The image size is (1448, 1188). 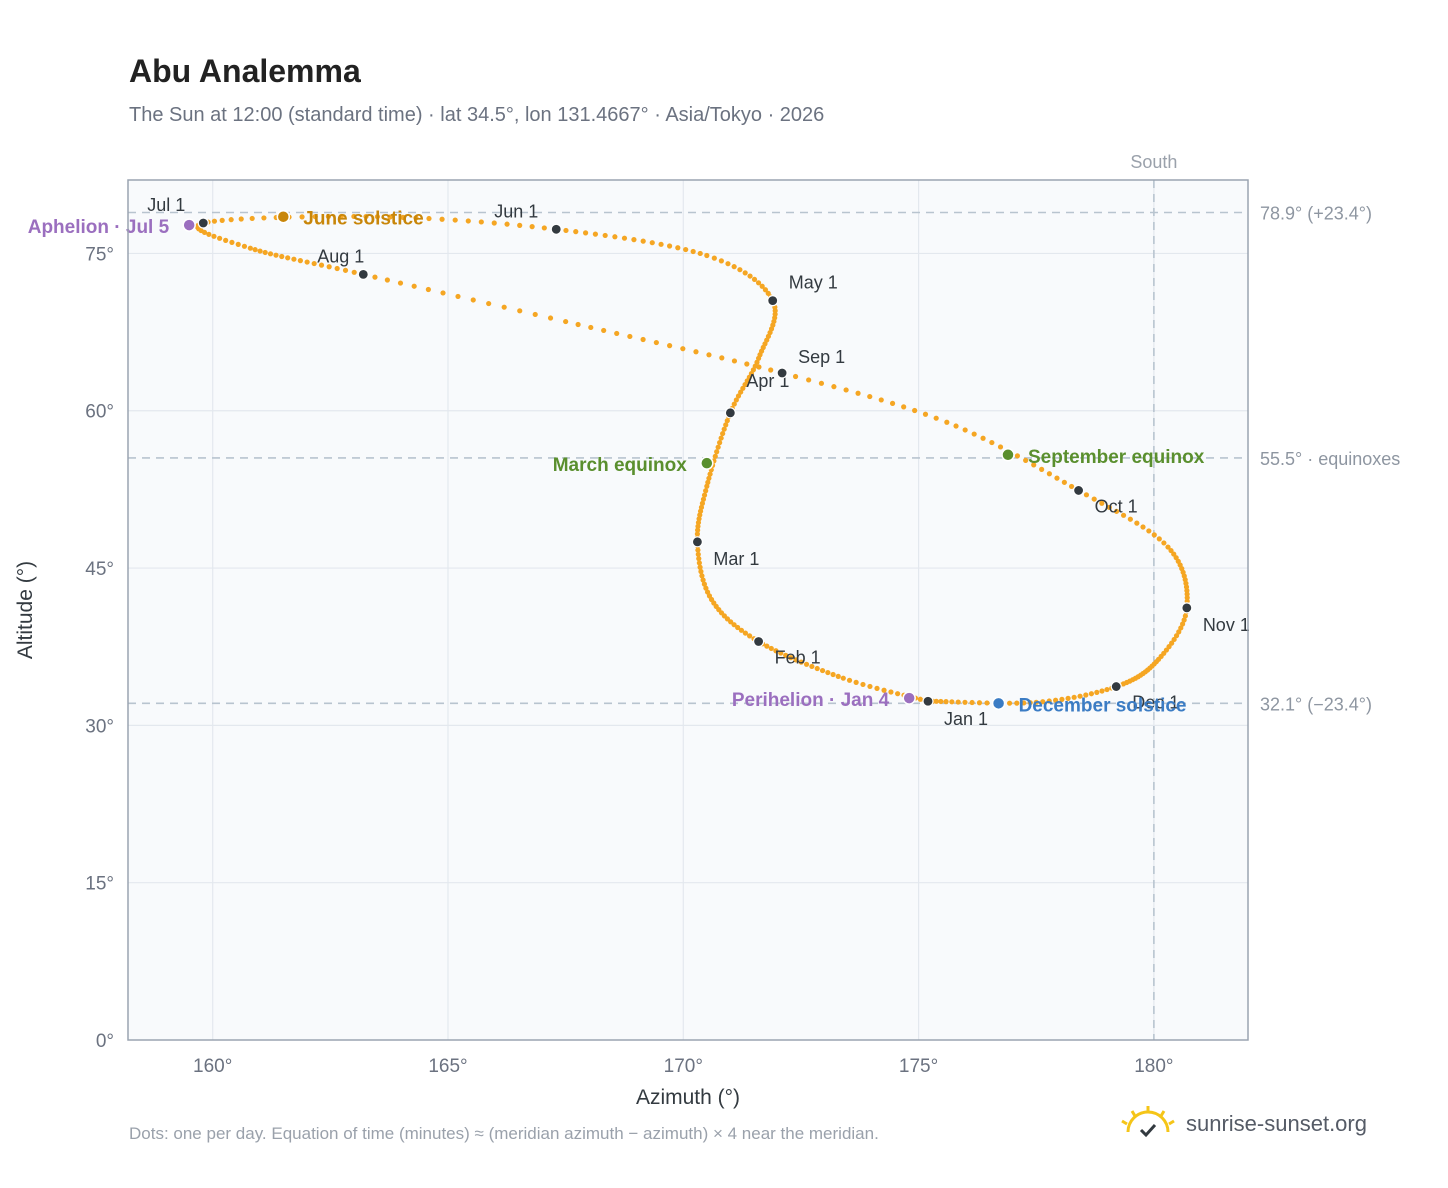 What do you see at coordinates (447, 1066) in the screenshot?
I see `x-tick-label: 165°` at bounding box center [447, 1066].